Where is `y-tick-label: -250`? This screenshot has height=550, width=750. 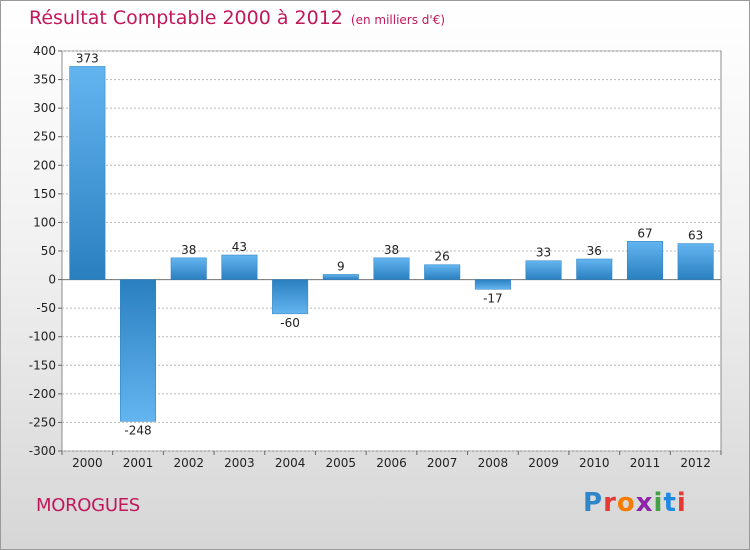 y-tick-label: -250 is located at coordinates (42, 422).